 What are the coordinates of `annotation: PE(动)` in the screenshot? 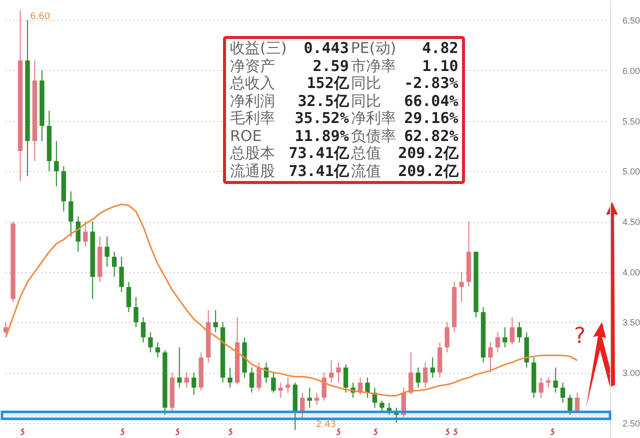 It's located at (373, 48).